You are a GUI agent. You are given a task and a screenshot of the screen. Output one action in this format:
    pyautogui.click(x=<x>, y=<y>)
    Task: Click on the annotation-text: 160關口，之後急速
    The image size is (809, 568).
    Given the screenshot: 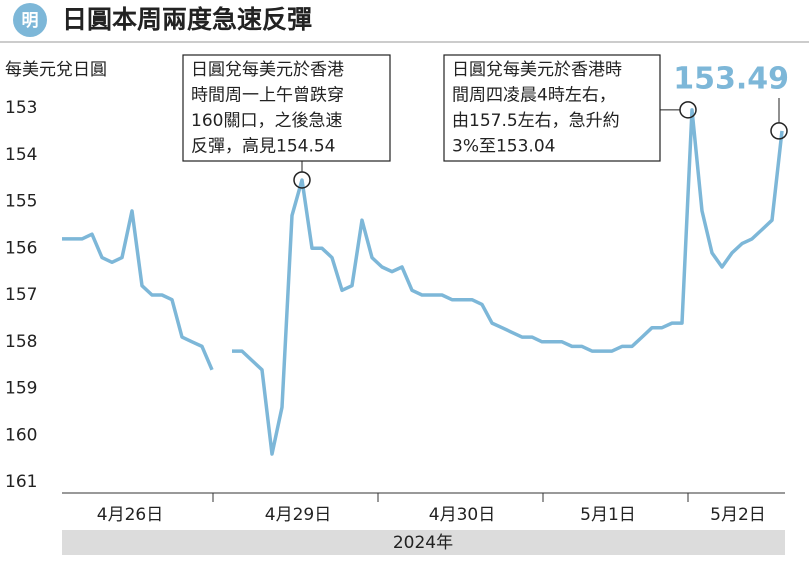 What is the action you would take?
    pyautogui.click(x=266, y=121)
    